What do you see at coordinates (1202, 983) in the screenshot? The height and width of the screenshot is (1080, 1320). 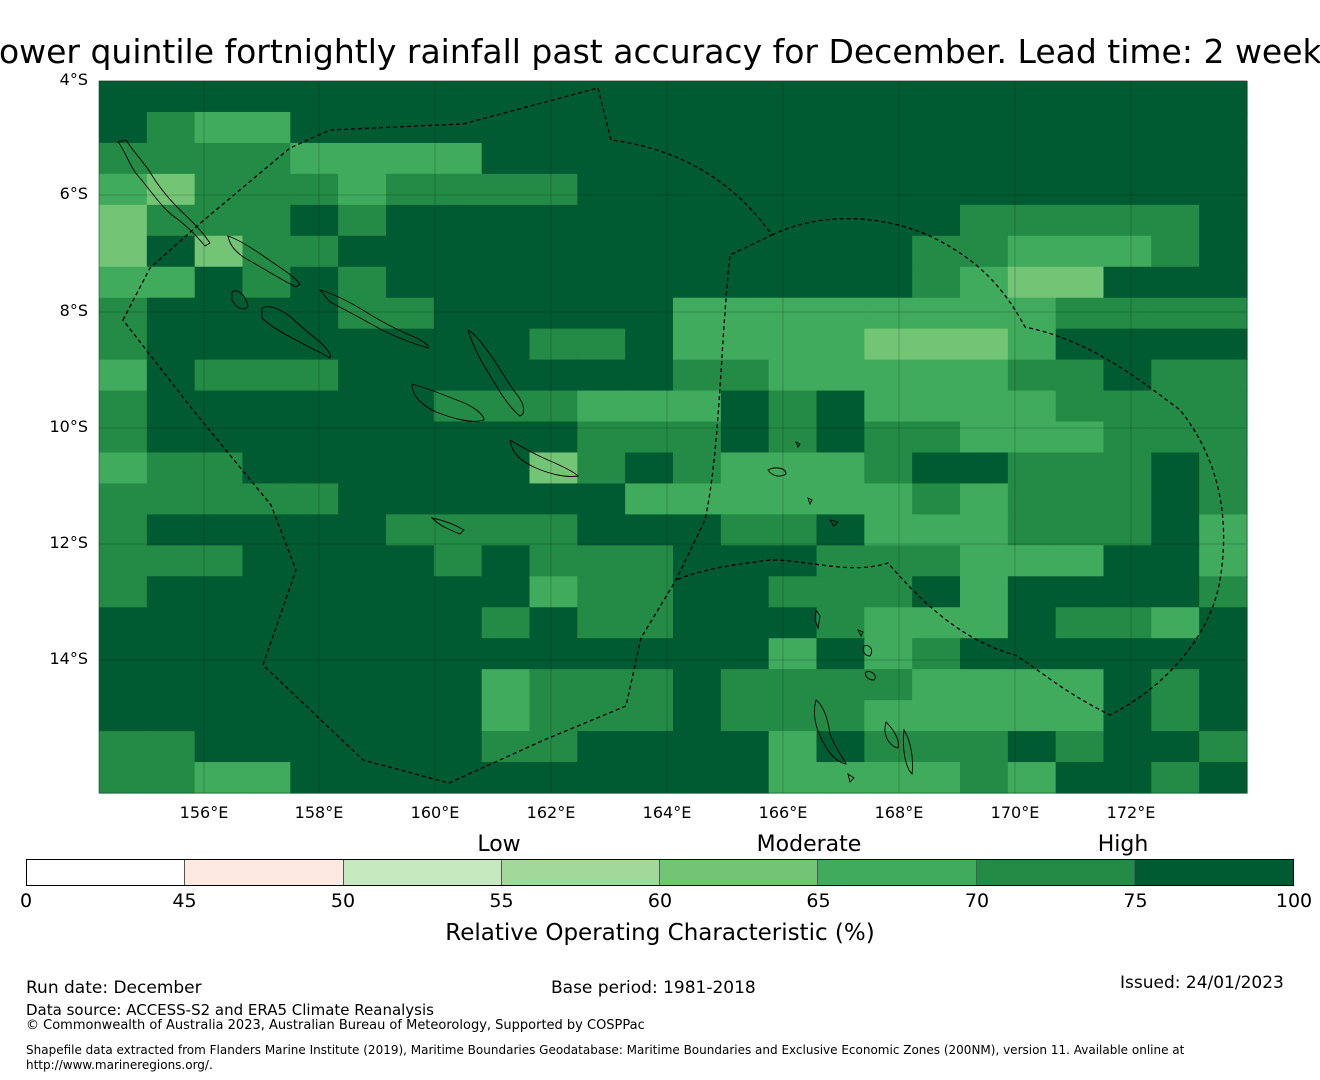 I see `issued-date: Issued: 24/01/2023` at bounding box center [1202, 983].